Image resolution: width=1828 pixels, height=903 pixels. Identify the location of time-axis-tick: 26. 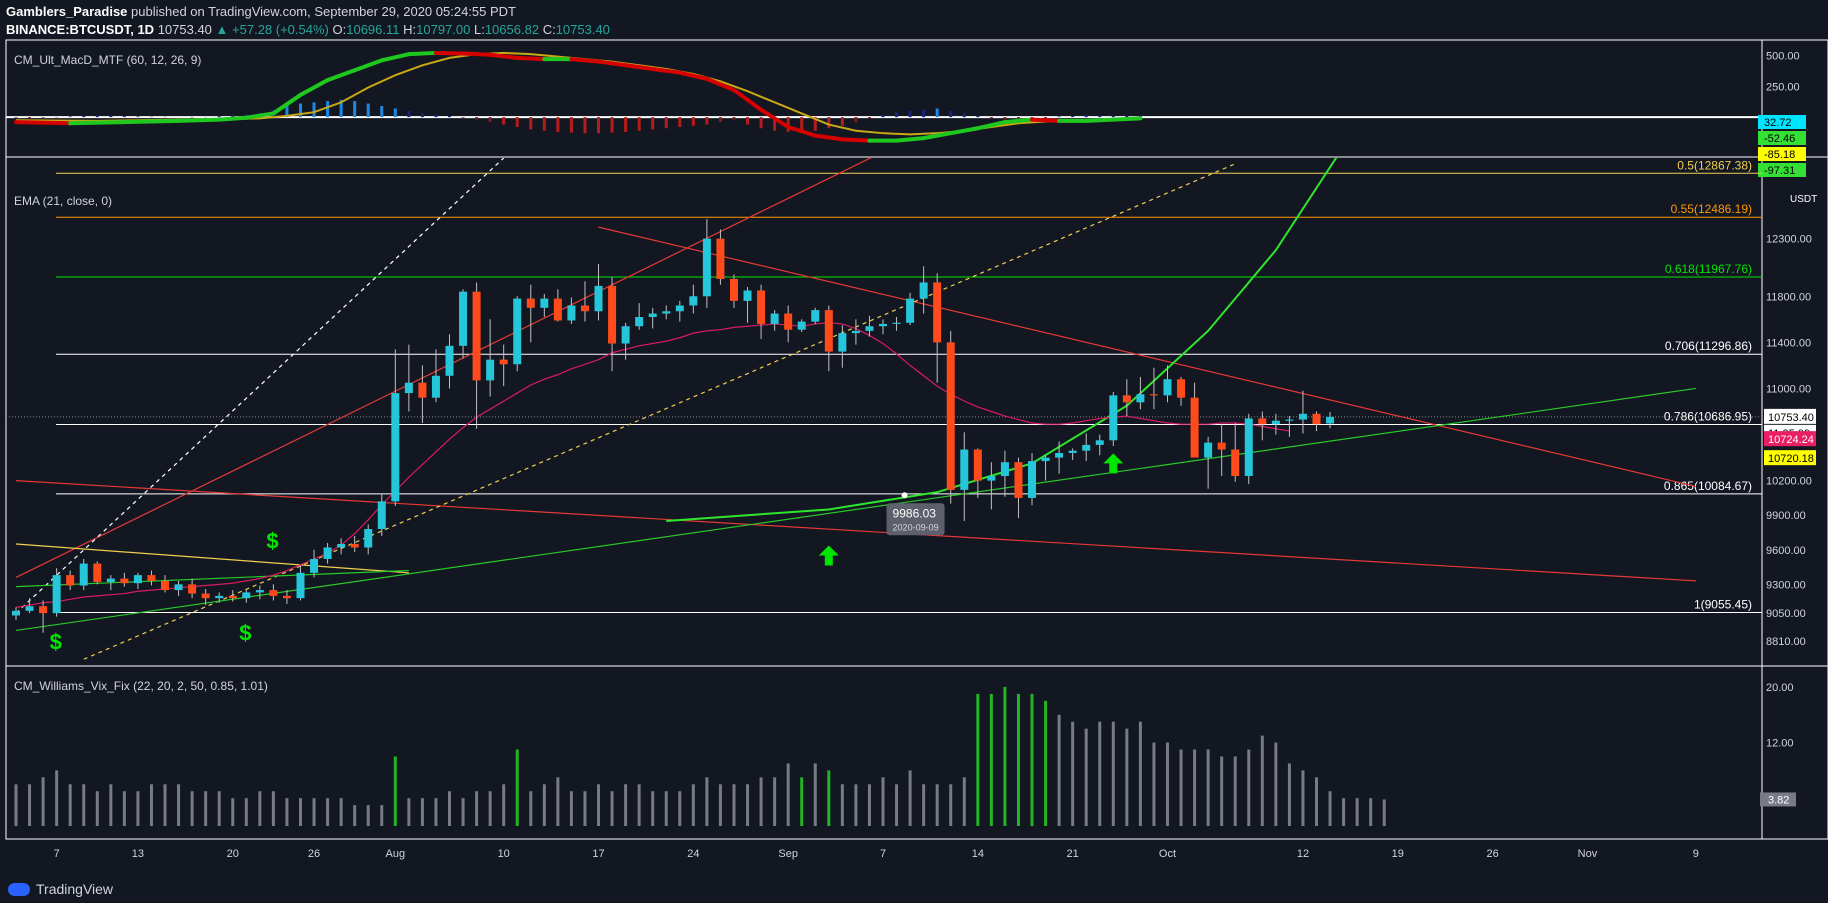
(314, 854).